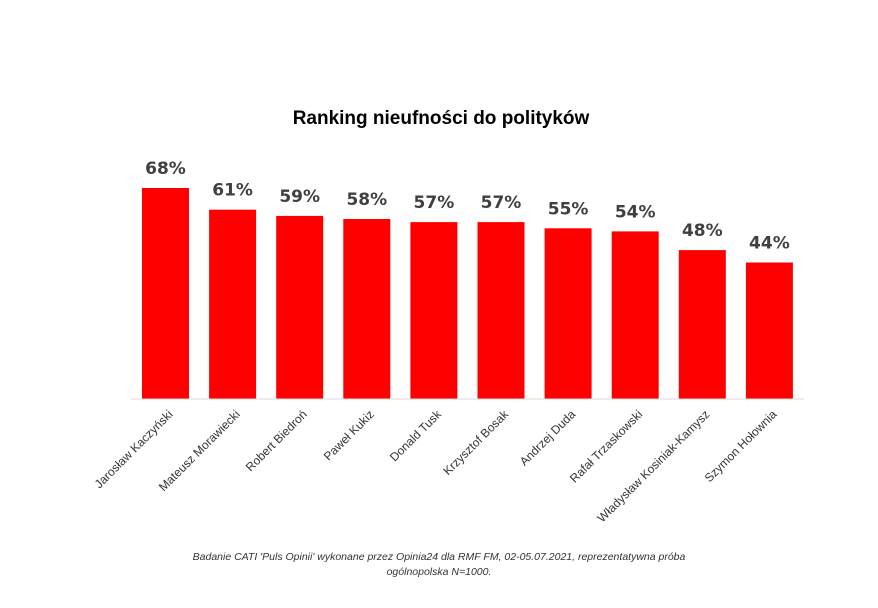 This screenshot has height=608, width=878. What do you see at coordinates (441, 118) in the screenshot?
I see `chart-title: Ranking nieufności do polityków` at bounding box center [441, 118].